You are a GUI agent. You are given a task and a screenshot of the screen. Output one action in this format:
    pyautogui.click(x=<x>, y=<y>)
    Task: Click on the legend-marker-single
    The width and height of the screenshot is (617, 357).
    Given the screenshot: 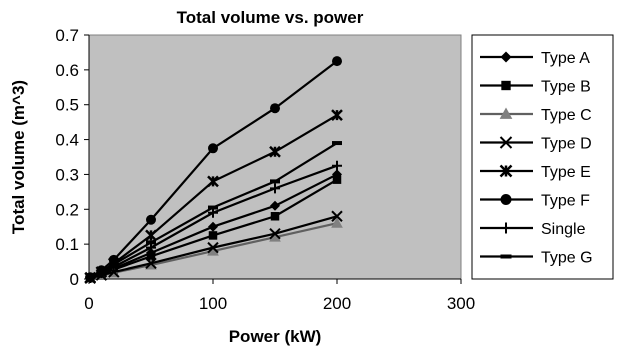 What is the action you would take?
    pyautogui.click(x=506, y=228)
    